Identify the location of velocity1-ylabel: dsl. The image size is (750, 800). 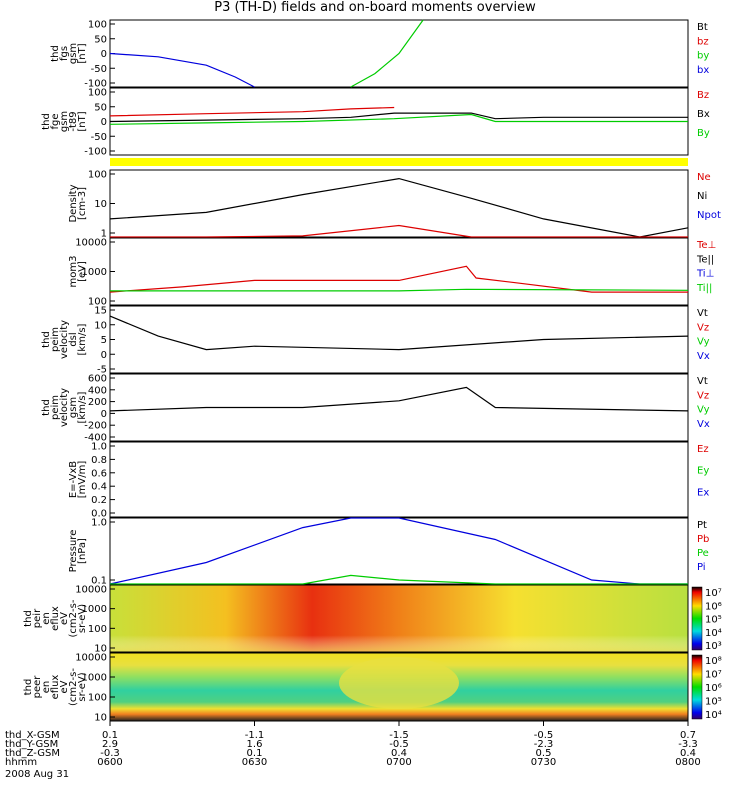
(73, 339).